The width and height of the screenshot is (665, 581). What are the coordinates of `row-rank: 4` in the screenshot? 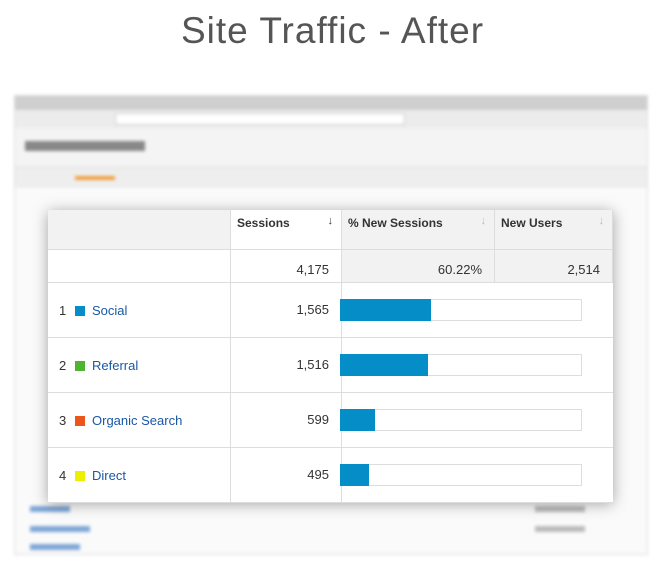 It's located at (63, 475).